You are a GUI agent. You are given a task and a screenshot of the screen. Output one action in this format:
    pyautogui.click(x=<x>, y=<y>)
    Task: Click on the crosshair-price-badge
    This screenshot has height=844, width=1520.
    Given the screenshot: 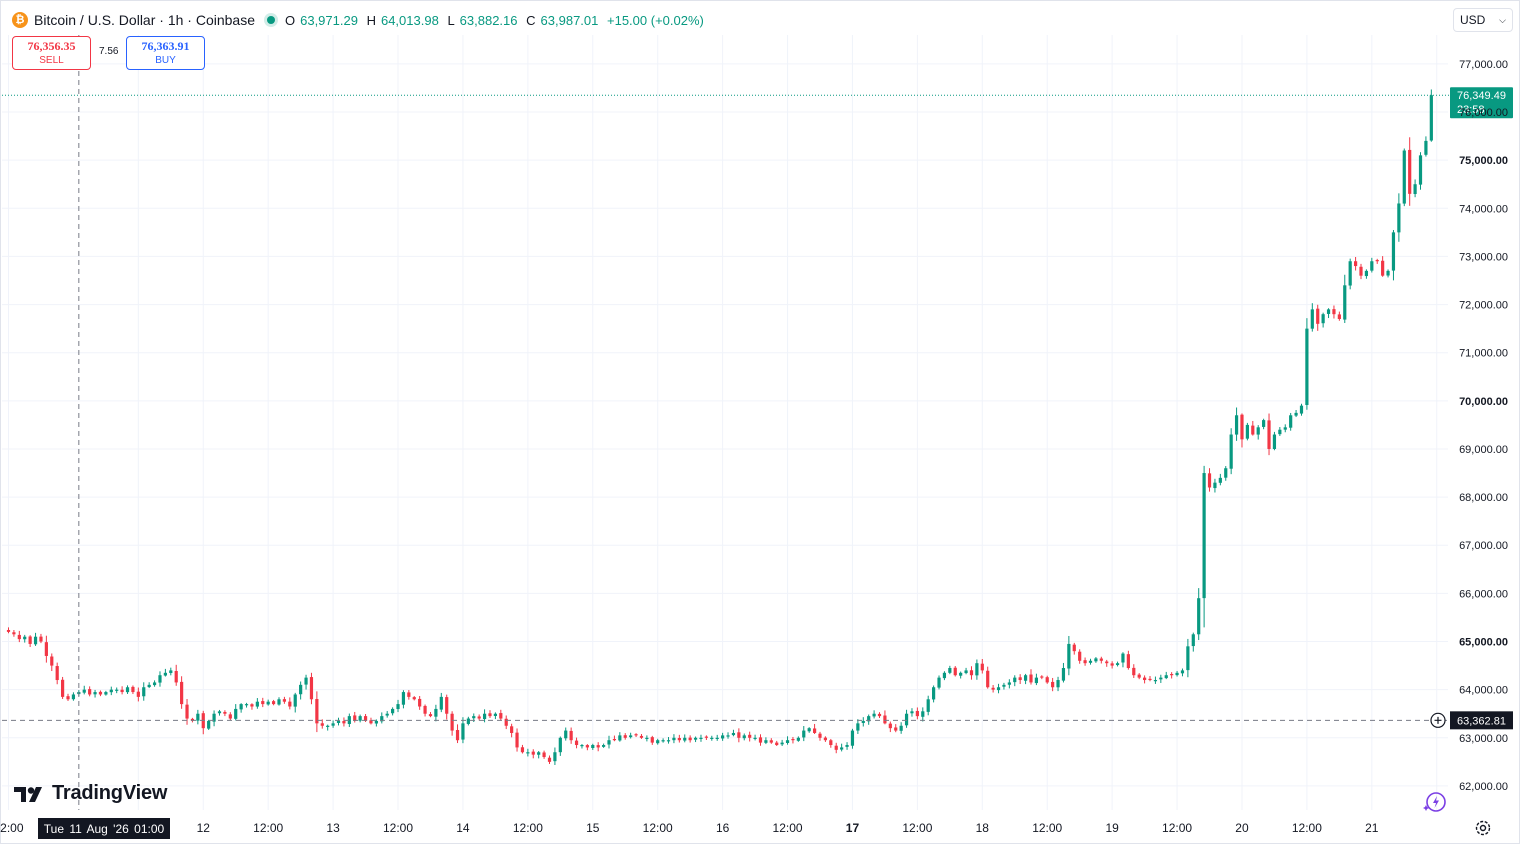 What is the action you would take?
    pyautogui.click(x=1481, y=720)
    